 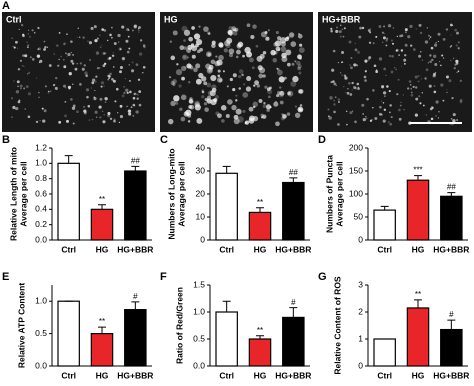 What do you see at coordinates (293, 249) in the screenshot?
I see `x-tick-label: HG+BBR` at bounding box center [293, 249].